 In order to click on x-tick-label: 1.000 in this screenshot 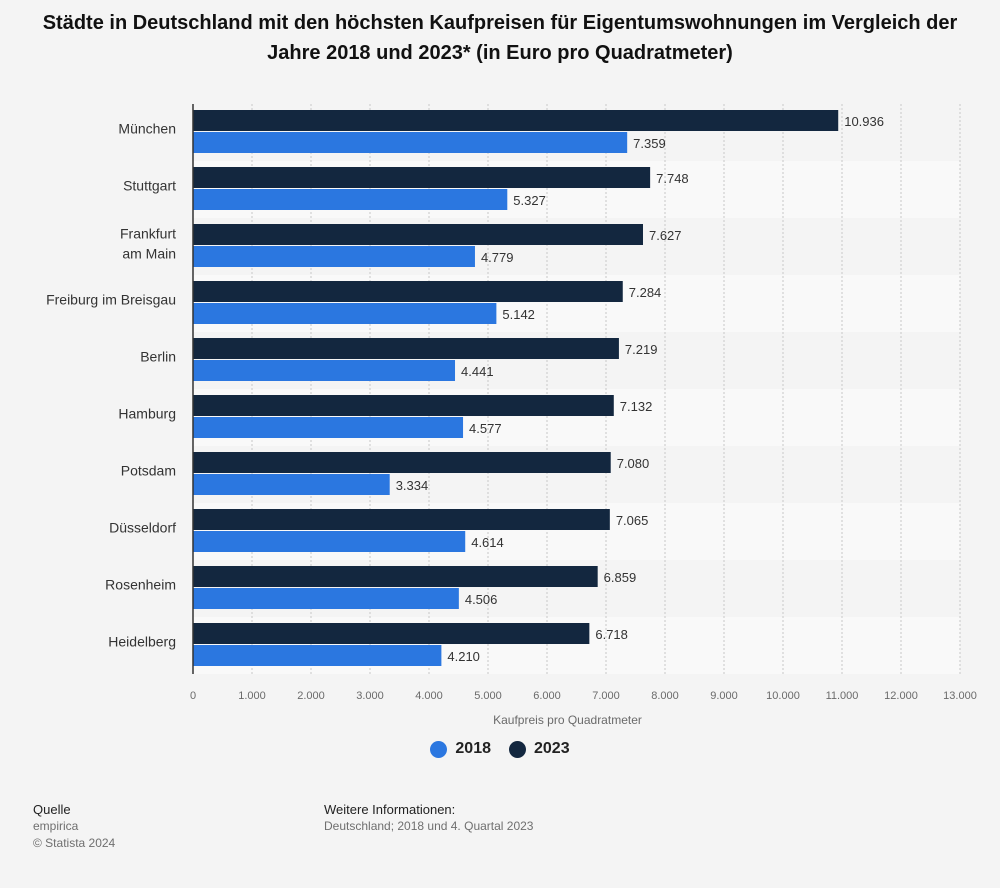, I will do `click(252, 696)`.